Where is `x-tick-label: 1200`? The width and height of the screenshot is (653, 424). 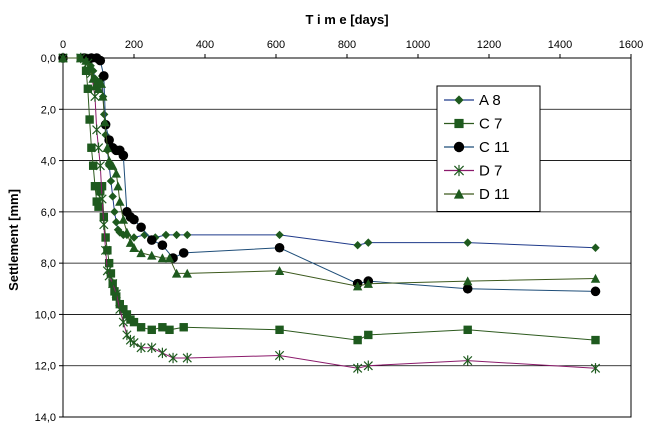 x-tick-label: 1200 is located at coordinates (489, 45).